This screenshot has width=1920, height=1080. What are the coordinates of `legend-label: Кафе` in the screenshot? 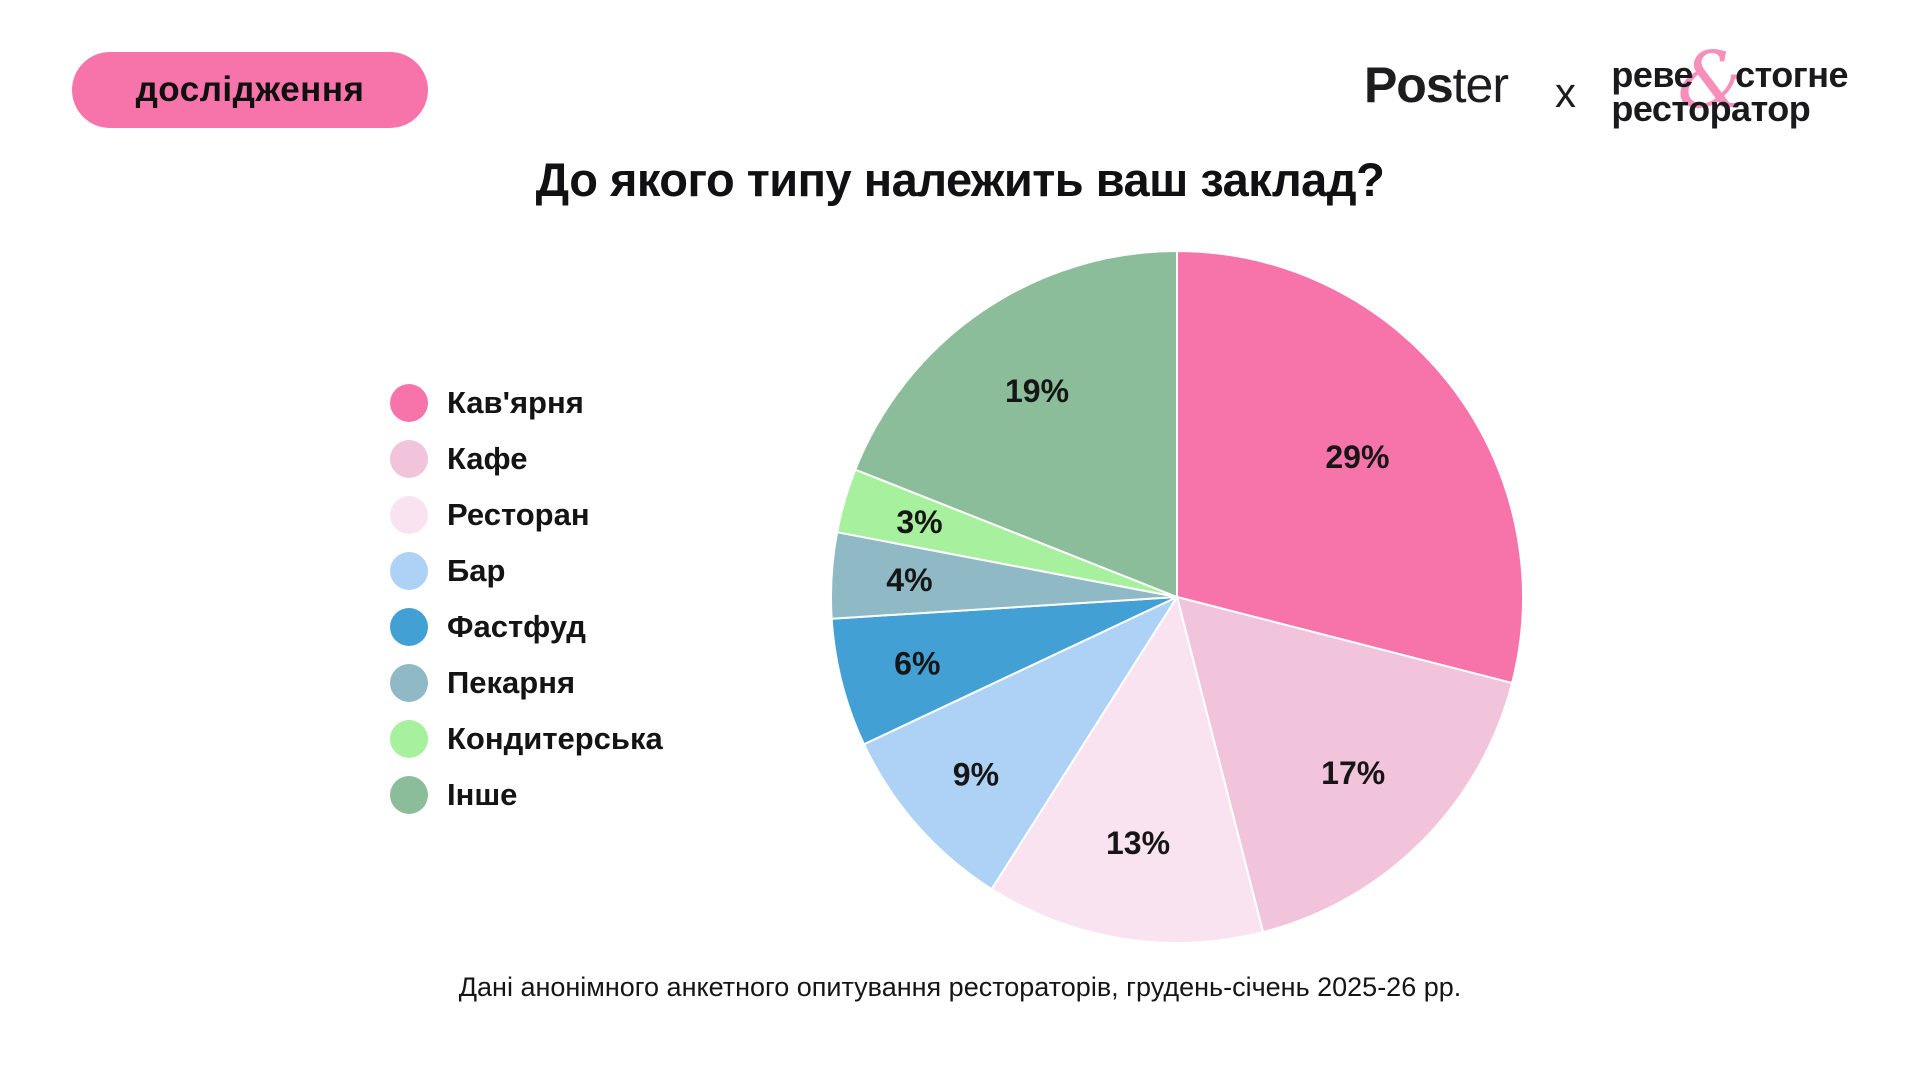 It's located at (487, 458).